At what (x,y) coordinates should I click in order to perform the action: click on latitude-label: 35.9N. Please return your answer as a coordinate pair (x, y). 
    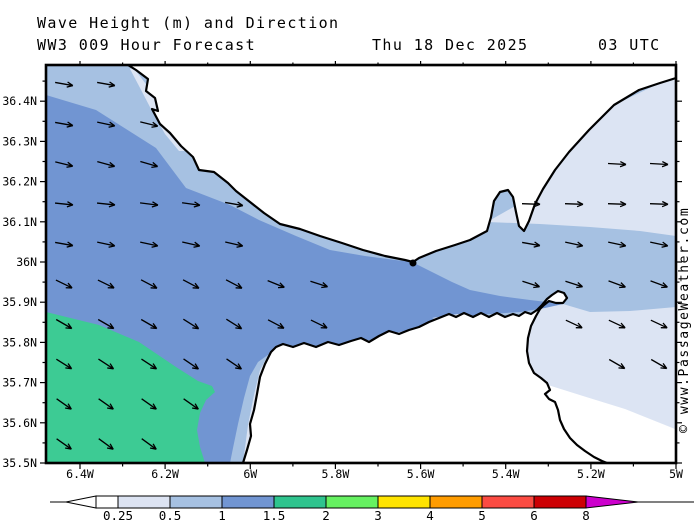
    Looking at the image, I should click on (19, 302).